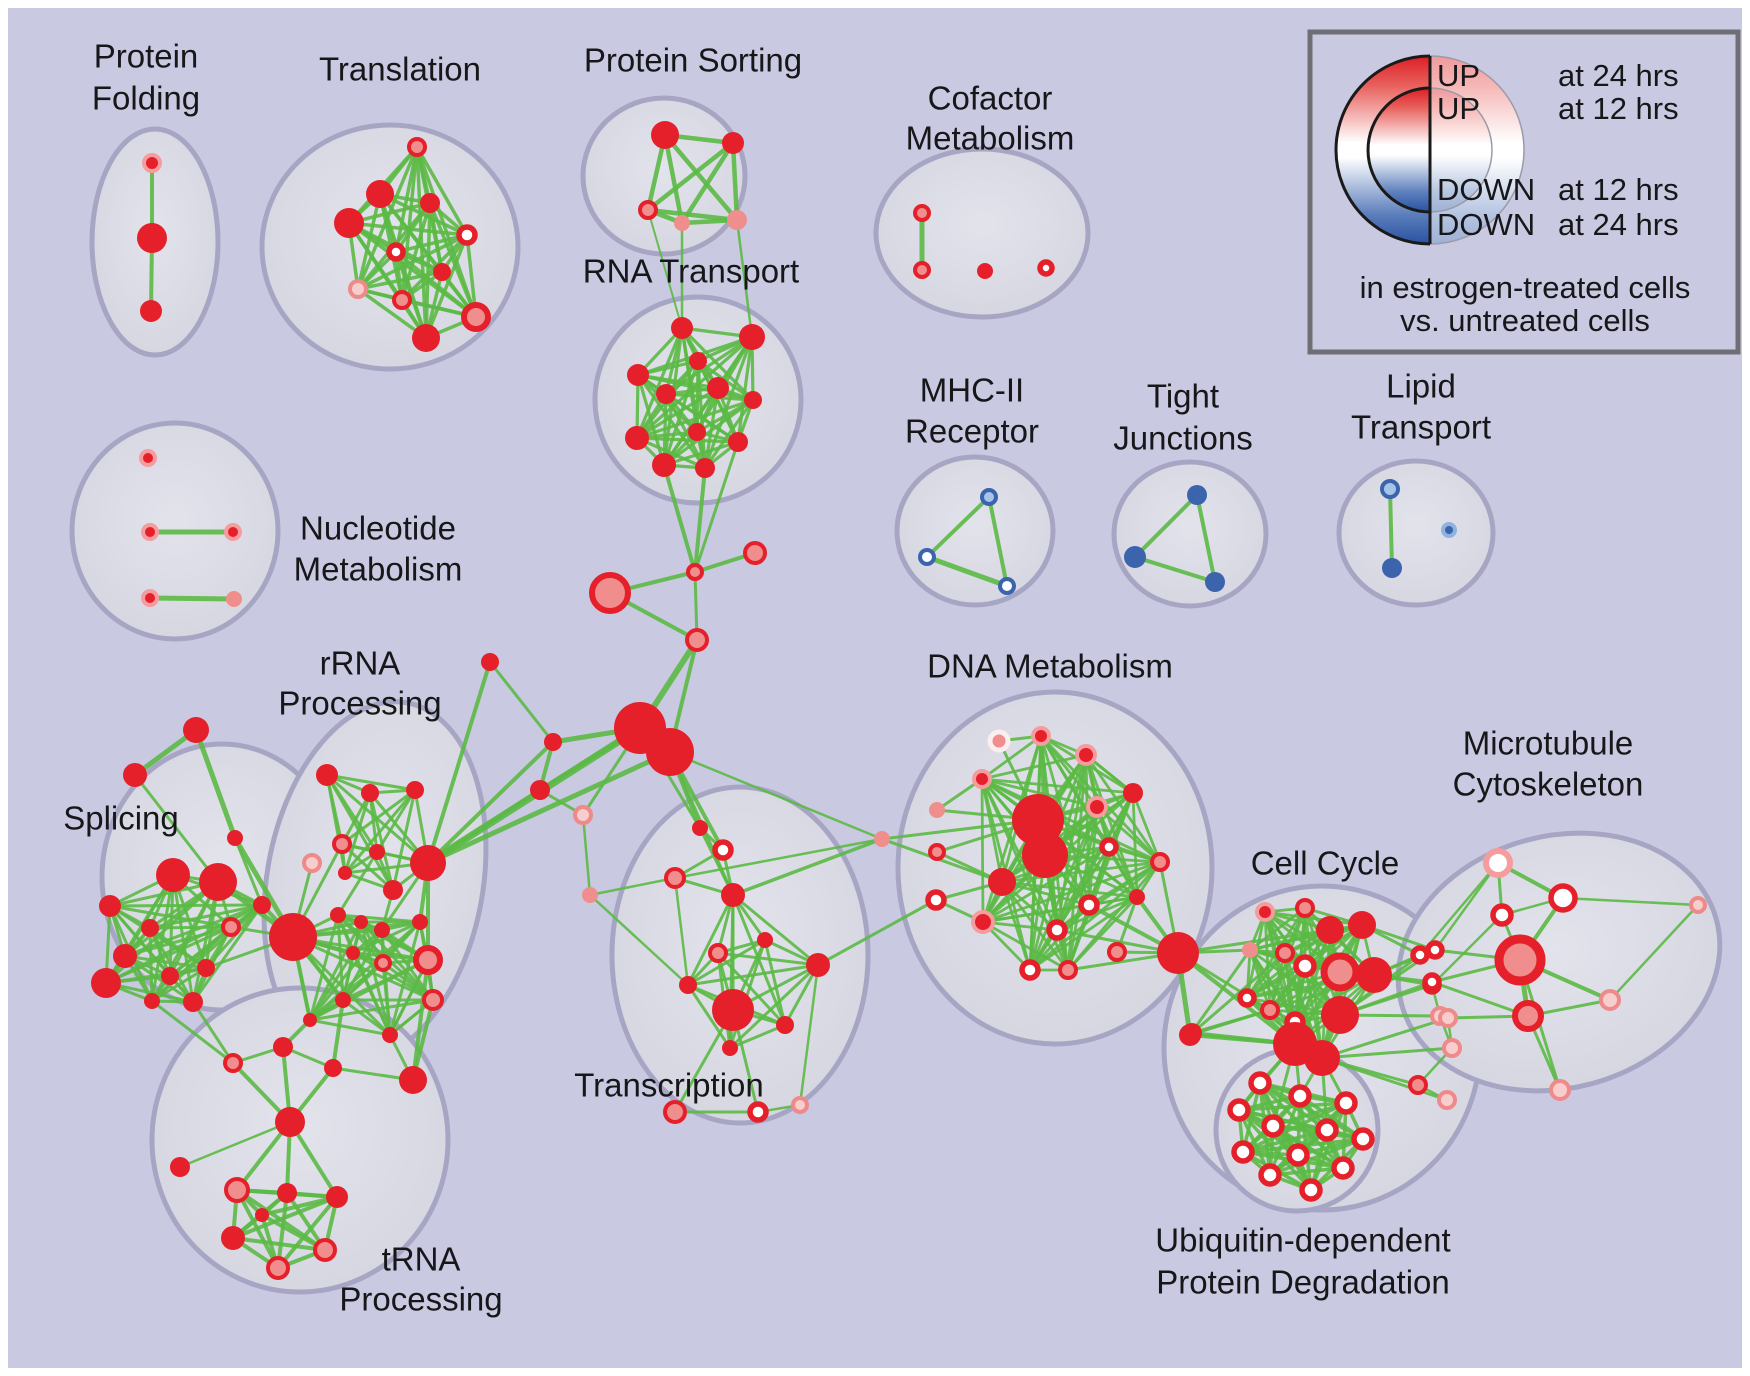  Describe the element at coordinates (1548, 743) in the screenshot. I see `cluster-label-microtubule: Microtubule` at that location.